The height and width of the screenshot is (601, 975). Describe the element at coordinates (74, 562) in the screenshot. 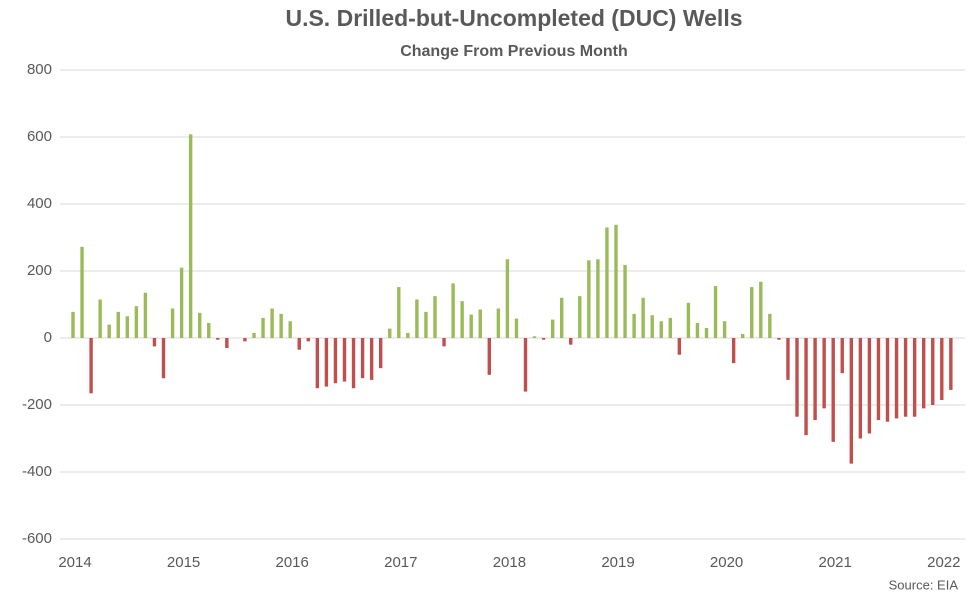

I see `x-tick-label: 2014` at that location.